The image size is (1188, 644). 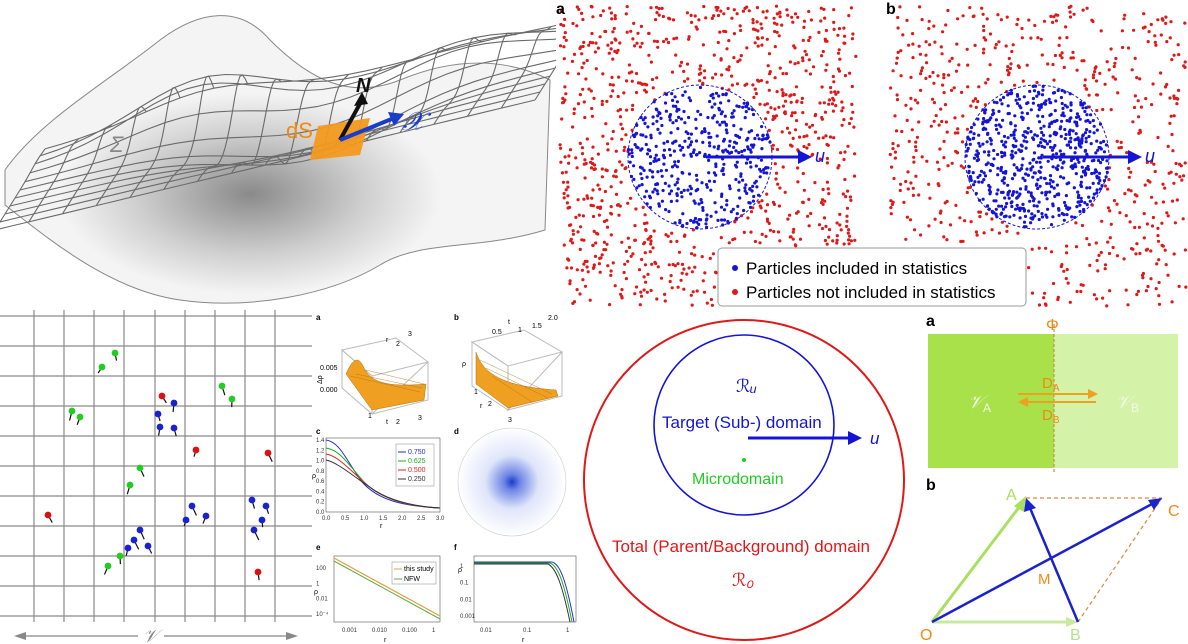 What do you see at coordinates (1047, 415) in the screenshot?
I see `db-label: D` at bounding box center [1047, 415].